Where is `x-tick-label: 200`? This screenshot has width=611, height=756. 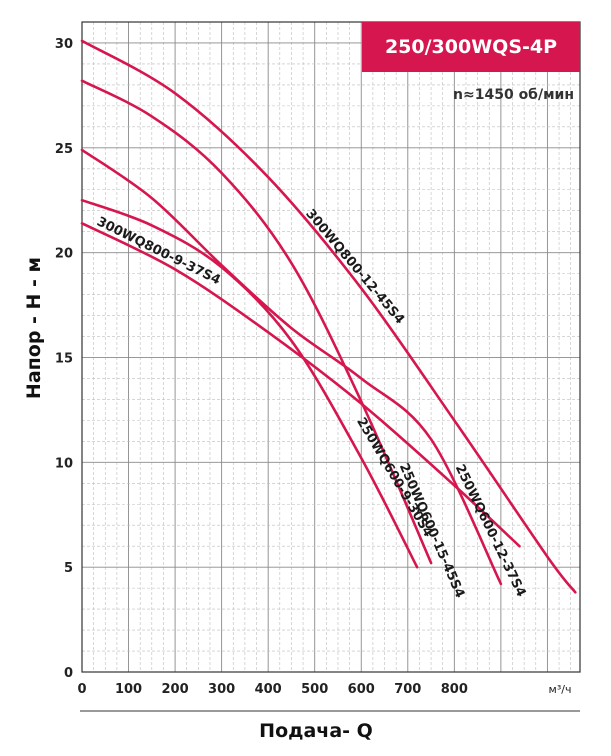
x-tick-label: 200 is located at coordinates (175, 689).